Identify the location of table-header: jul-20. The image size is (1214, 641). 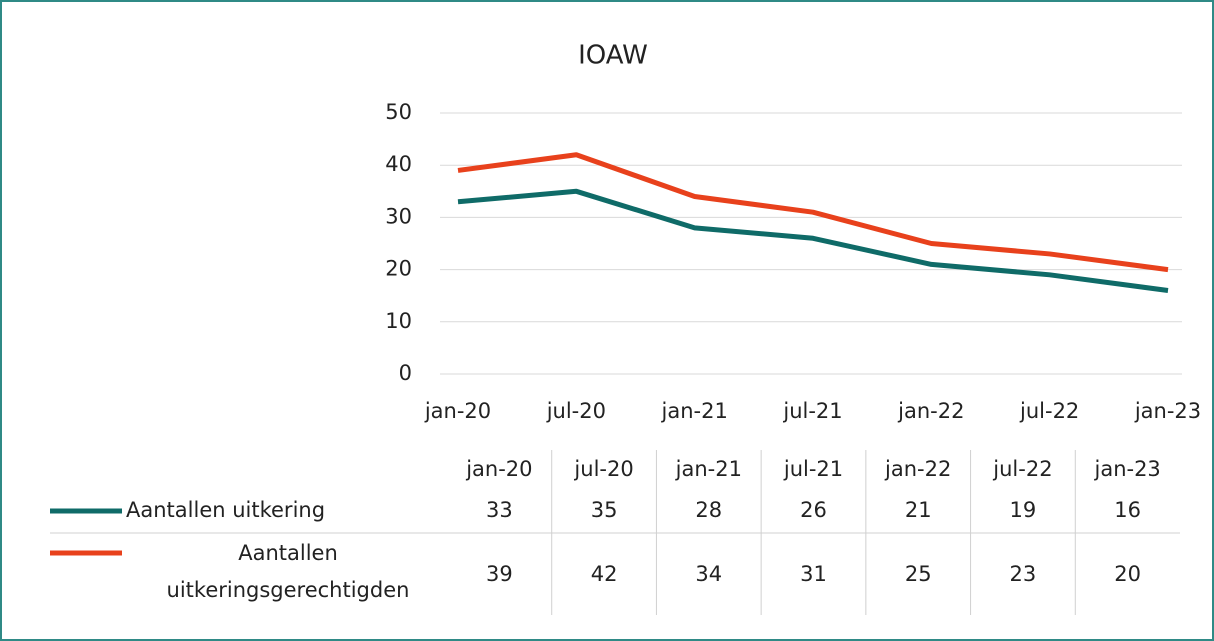
(603, 469).